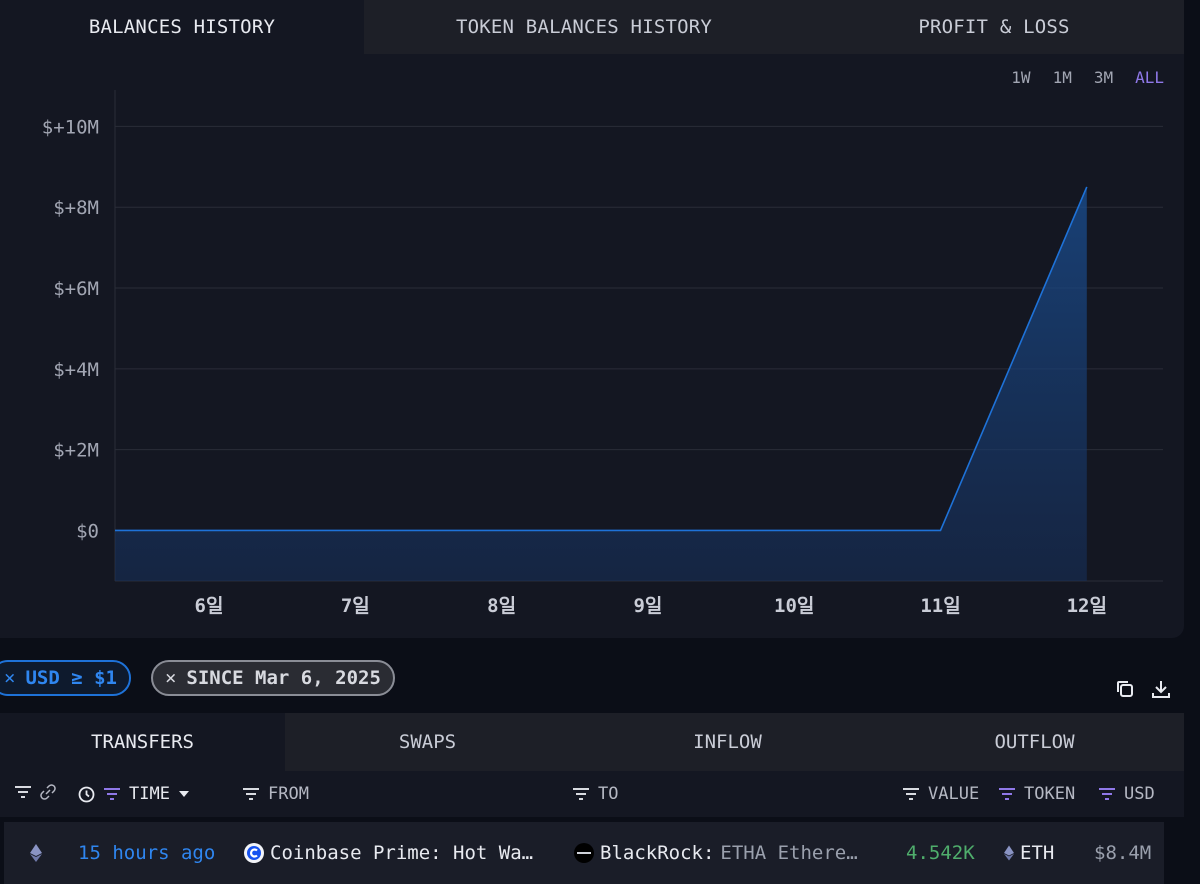 The height and width of the screenshot is (884, 1200). Describe the element at coordinates (1034, 742) in the screenshot. I see `tab-outflow: OUTFLOW` at that location.